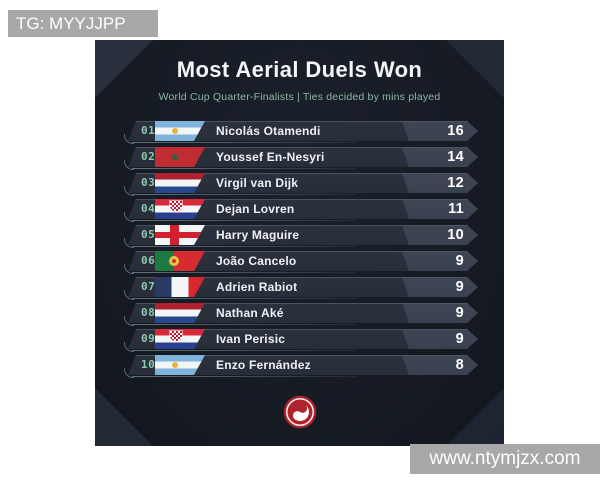  Describe the element at coordinates (456, 209) in the screenshot. I see `value-label: 11` at that location.